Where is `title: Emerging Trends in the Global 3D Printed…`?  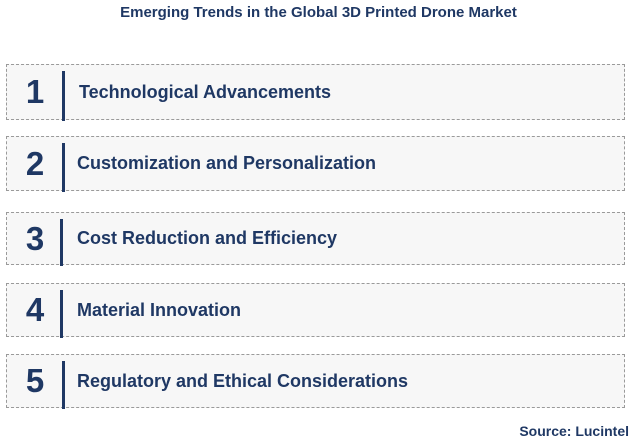 title: Emerging Trends in the Global 3D Printed… is located at coordinates (318, 12).